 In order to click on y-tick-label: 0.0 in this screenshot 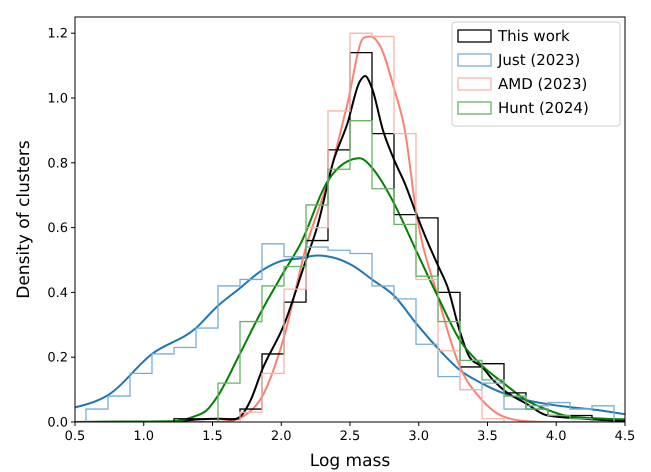, I will do `click(57, 423)`.